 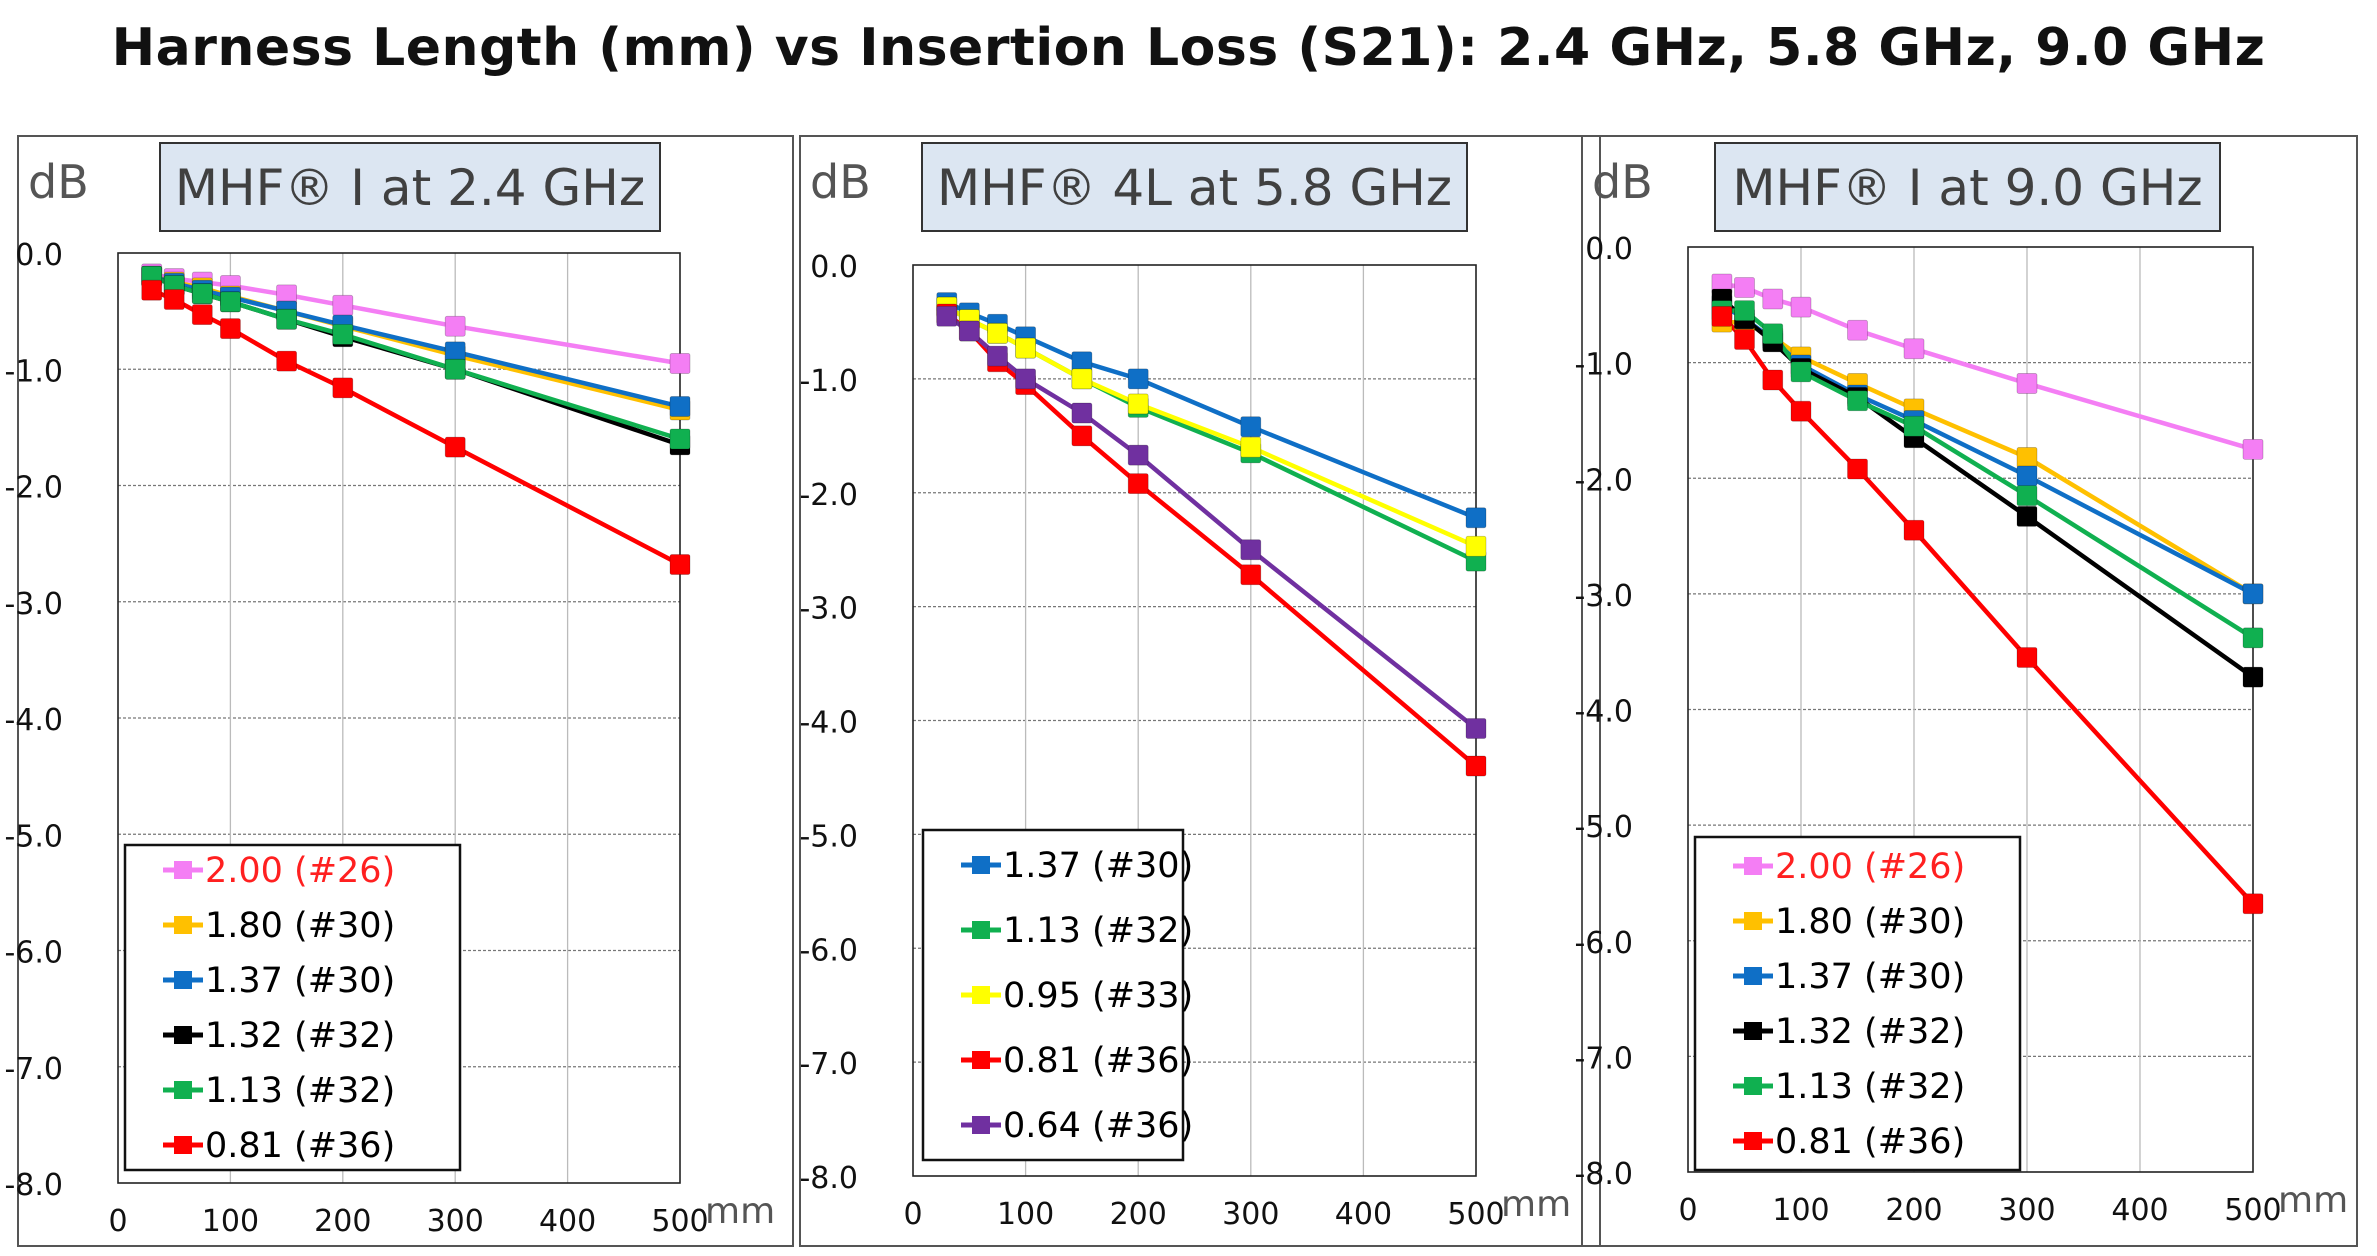 I want to click on legend-label: 0.95 (#33), so click(x=1098, y=996).